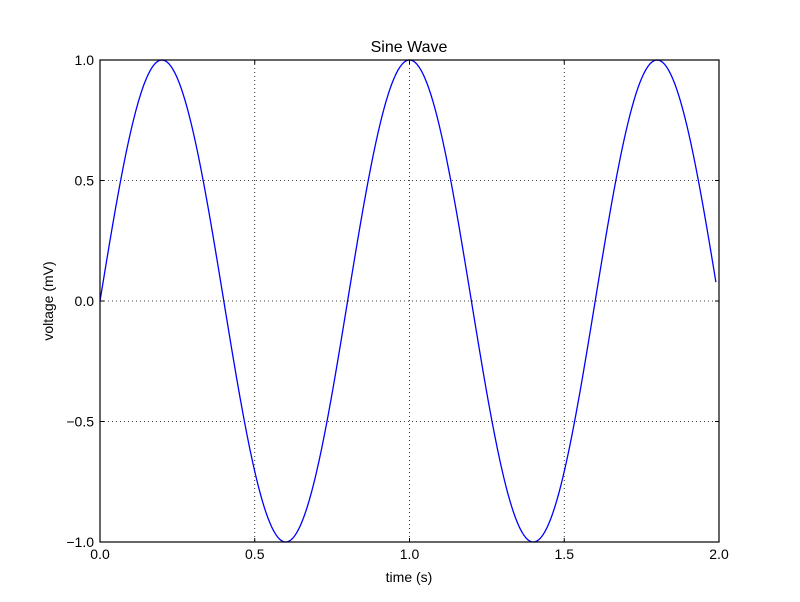 The height and width of the screenshot is (602, 800). What do you see at coordinates (255, 554) in the screenshot?
I see `x-tick-label: 0.5` at bounding box center [255, 554].